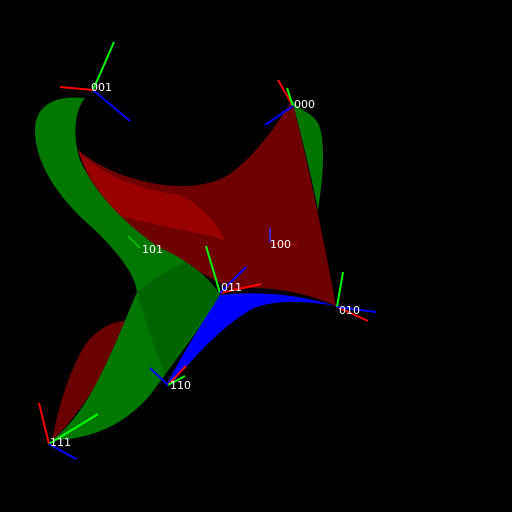 The image size is (512, 512). What do you see at coordinates (349, 310) in the screenshot?
I see `vertex-label-010: 010` at bounding box center [349, 310].